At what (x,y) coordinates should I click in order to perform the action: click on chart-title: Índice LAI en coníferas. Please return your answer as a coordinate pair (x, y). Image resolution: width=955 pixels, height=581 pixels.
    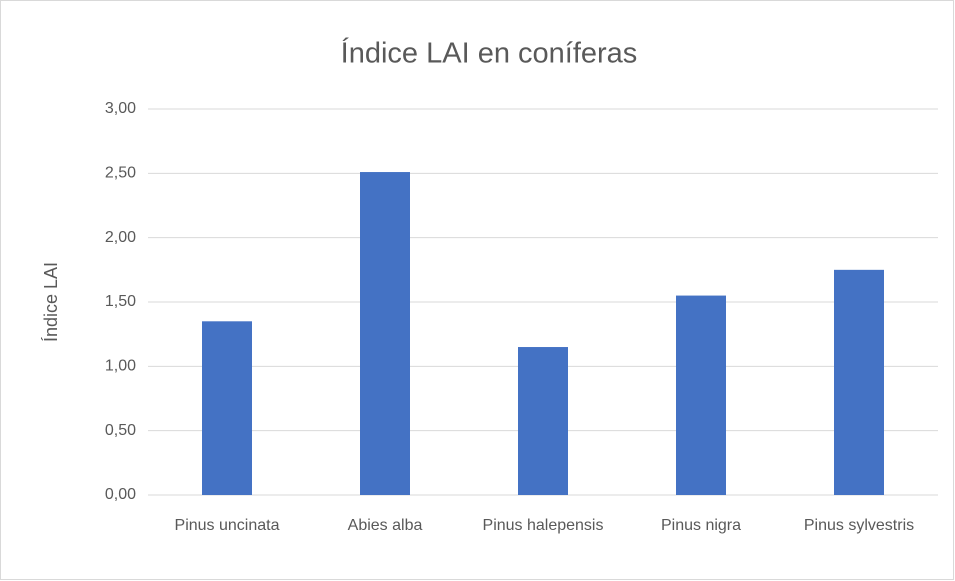
    Looking at the image, I should click on (489, 53).